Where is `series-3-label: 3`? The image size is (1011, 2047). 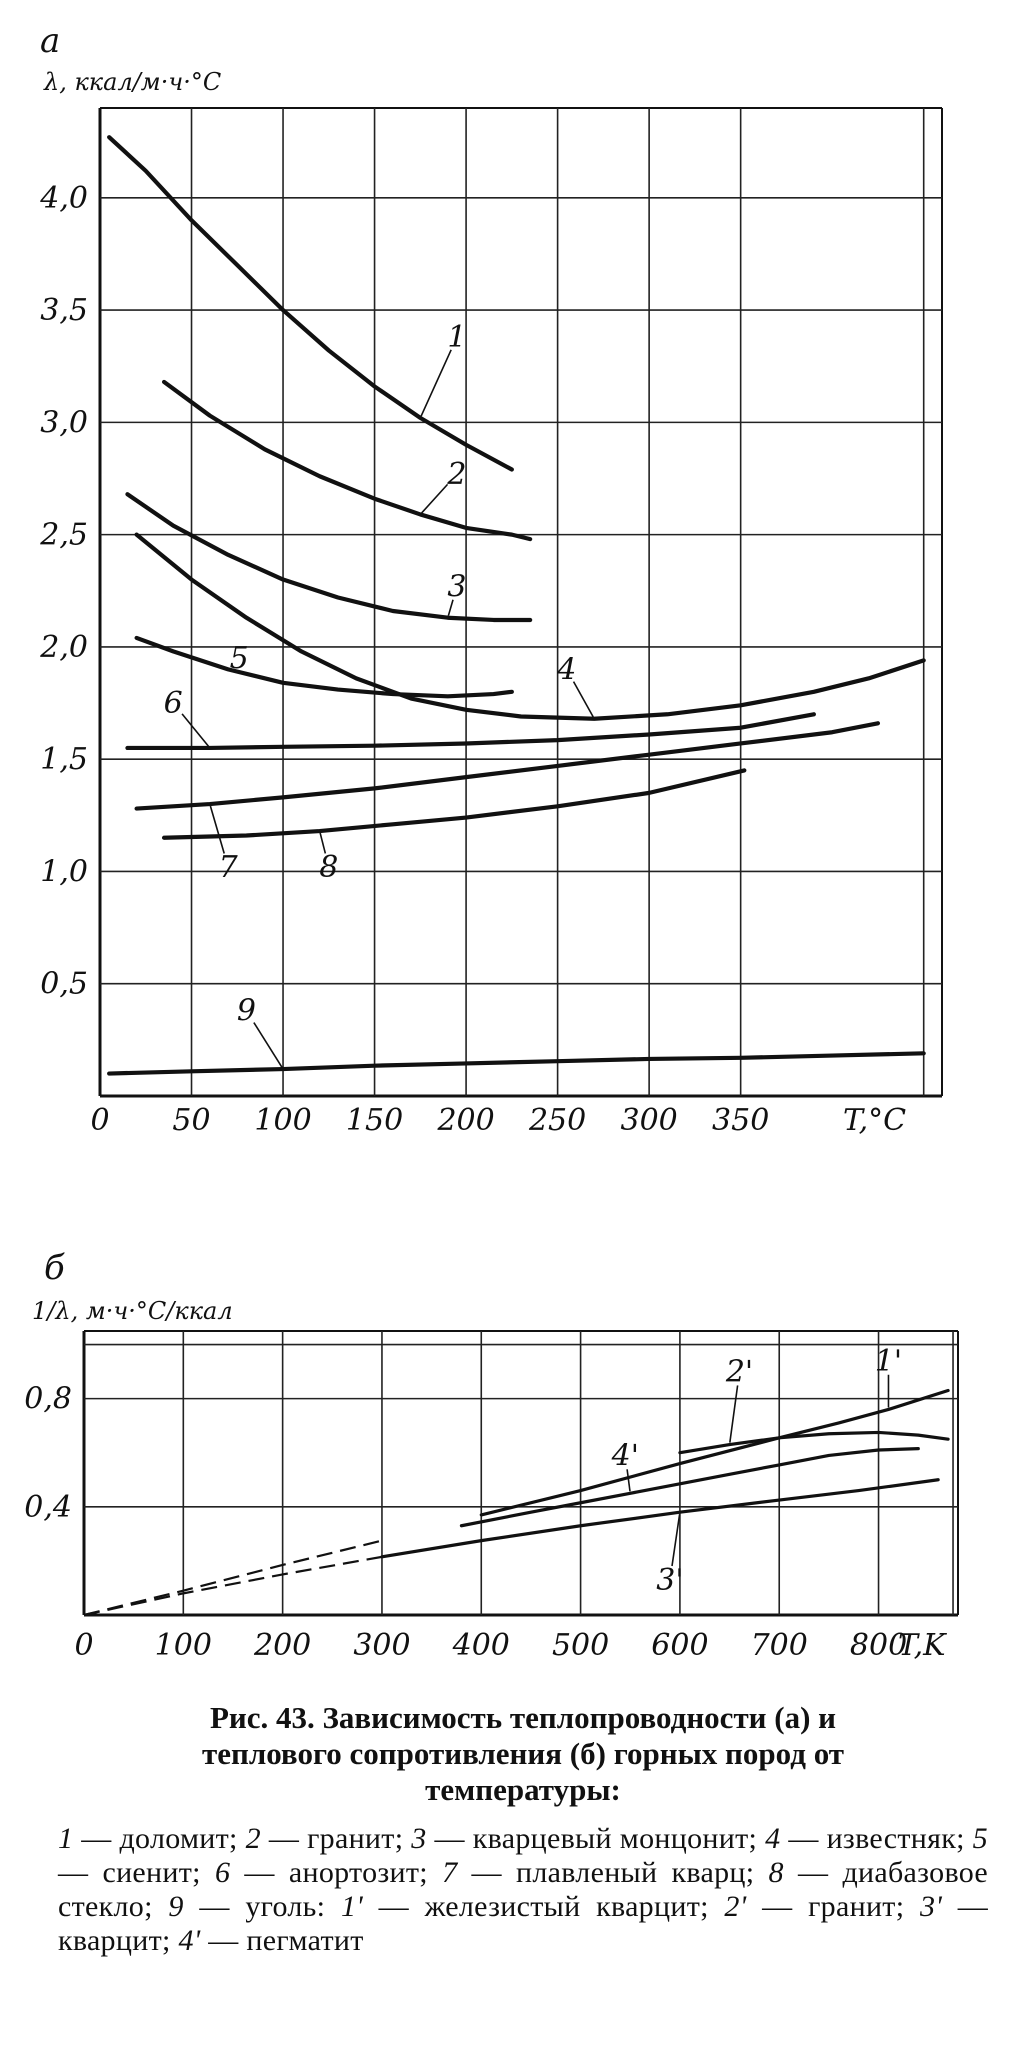 series-3-label: 3 is located at coordinates (456, 586).